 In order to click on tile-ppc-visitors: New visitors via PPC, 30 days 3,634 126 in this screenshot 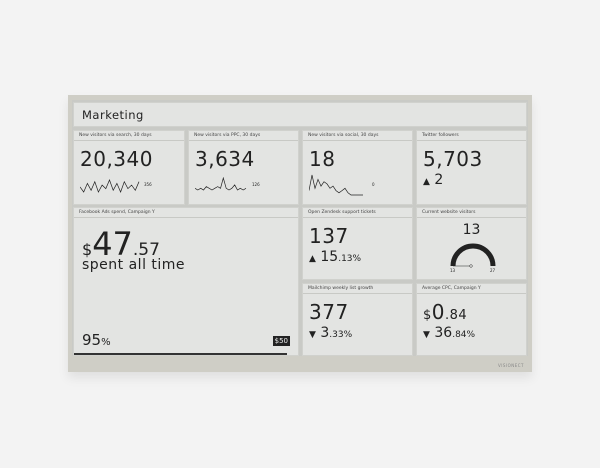, I will do `click(243, 167)`.